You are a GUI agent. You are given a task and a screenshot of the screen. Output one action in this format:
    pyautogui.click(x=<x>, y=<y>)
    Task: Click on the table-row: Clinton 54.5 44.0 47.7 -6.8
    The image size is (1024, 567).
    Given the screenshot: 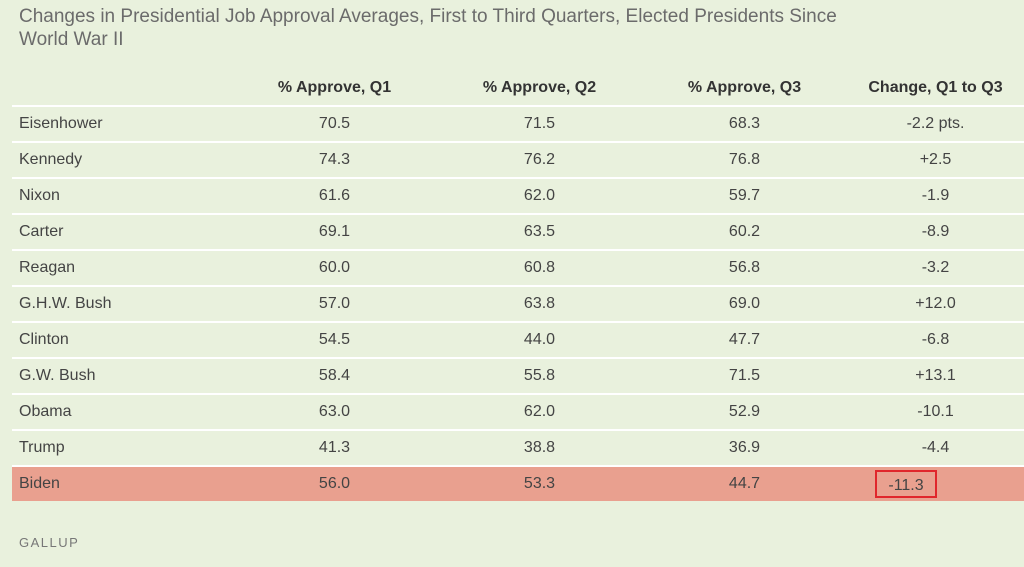 What is the action you would take?
    pyautogui.click(x=518, y=340)
    